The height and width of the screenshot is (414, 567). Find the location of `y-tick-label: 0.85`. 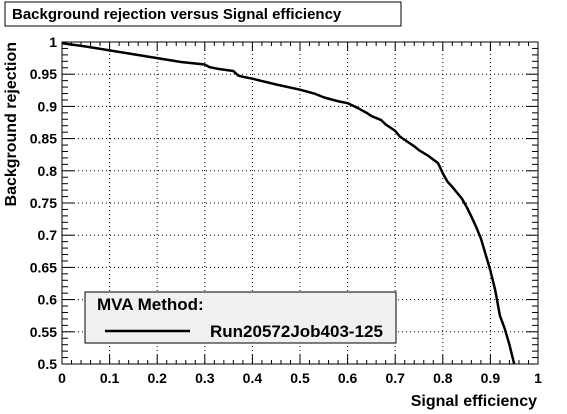

y-tick-label: 0.85 is located at coordinates (43, 139).